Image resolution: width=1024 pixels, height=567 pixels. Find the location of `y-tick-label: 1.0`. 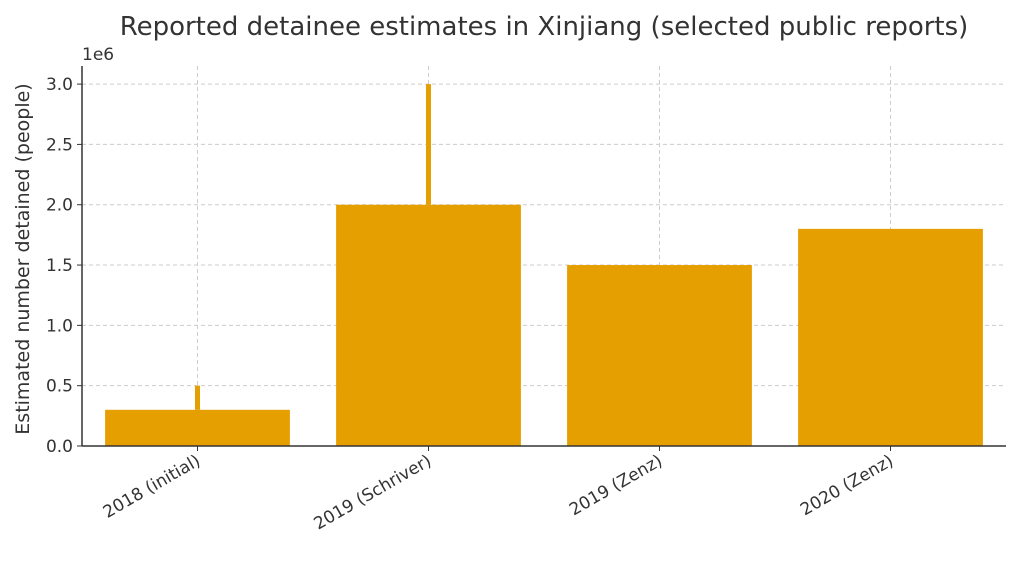

y-tick-label: 1.0 is located at coordinates (59, 326).